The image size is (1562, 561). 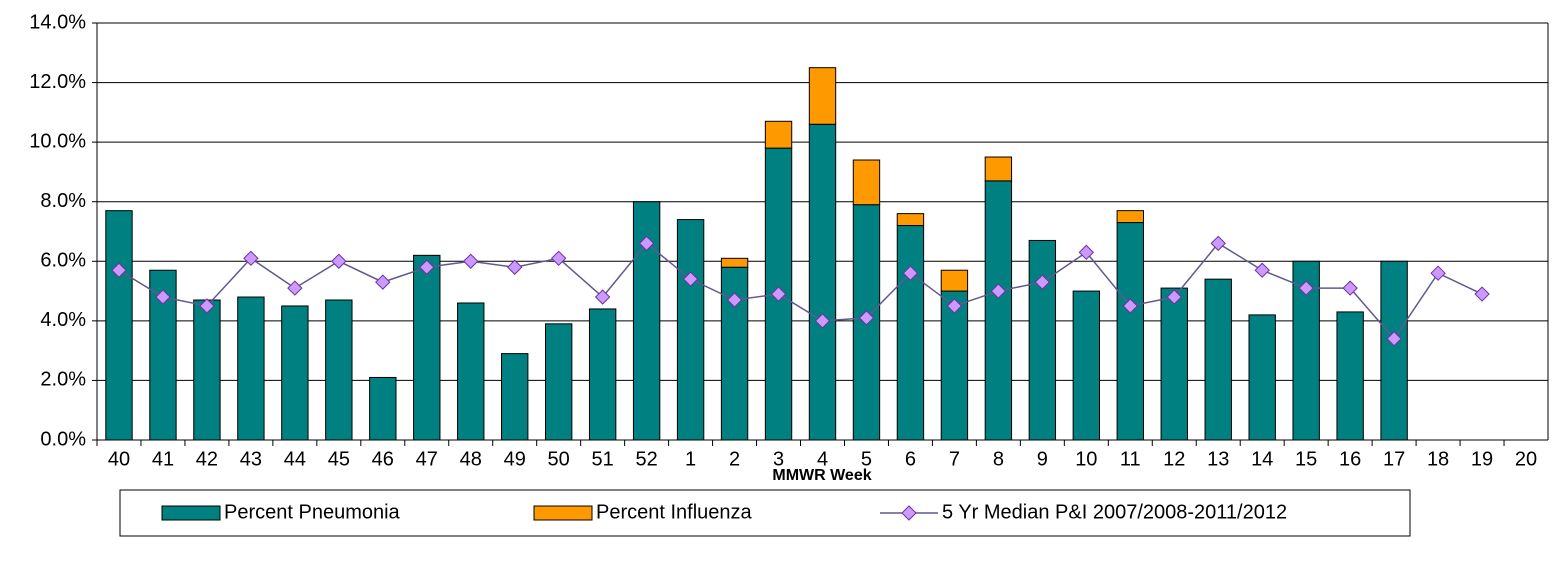 What do you see at coordinates (603, 459) in the screenshot?
I see `x-tick-label: 51` at bounding box center [603, 459].